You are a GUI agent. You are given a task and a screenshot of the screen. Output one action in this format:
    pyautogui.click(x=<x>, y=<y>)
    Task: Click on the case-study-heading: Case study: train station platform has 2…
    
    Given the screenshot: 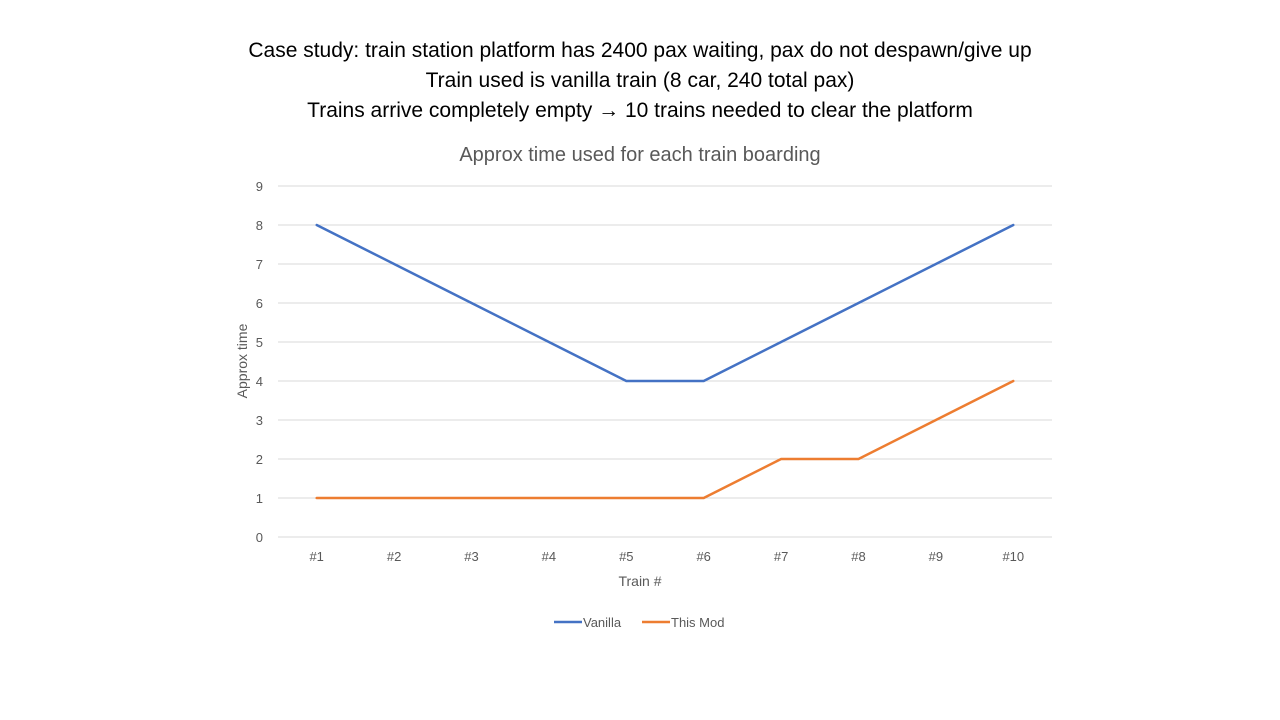 What is the action you would take?
    pyautogui.click(x=640, y=81)
    